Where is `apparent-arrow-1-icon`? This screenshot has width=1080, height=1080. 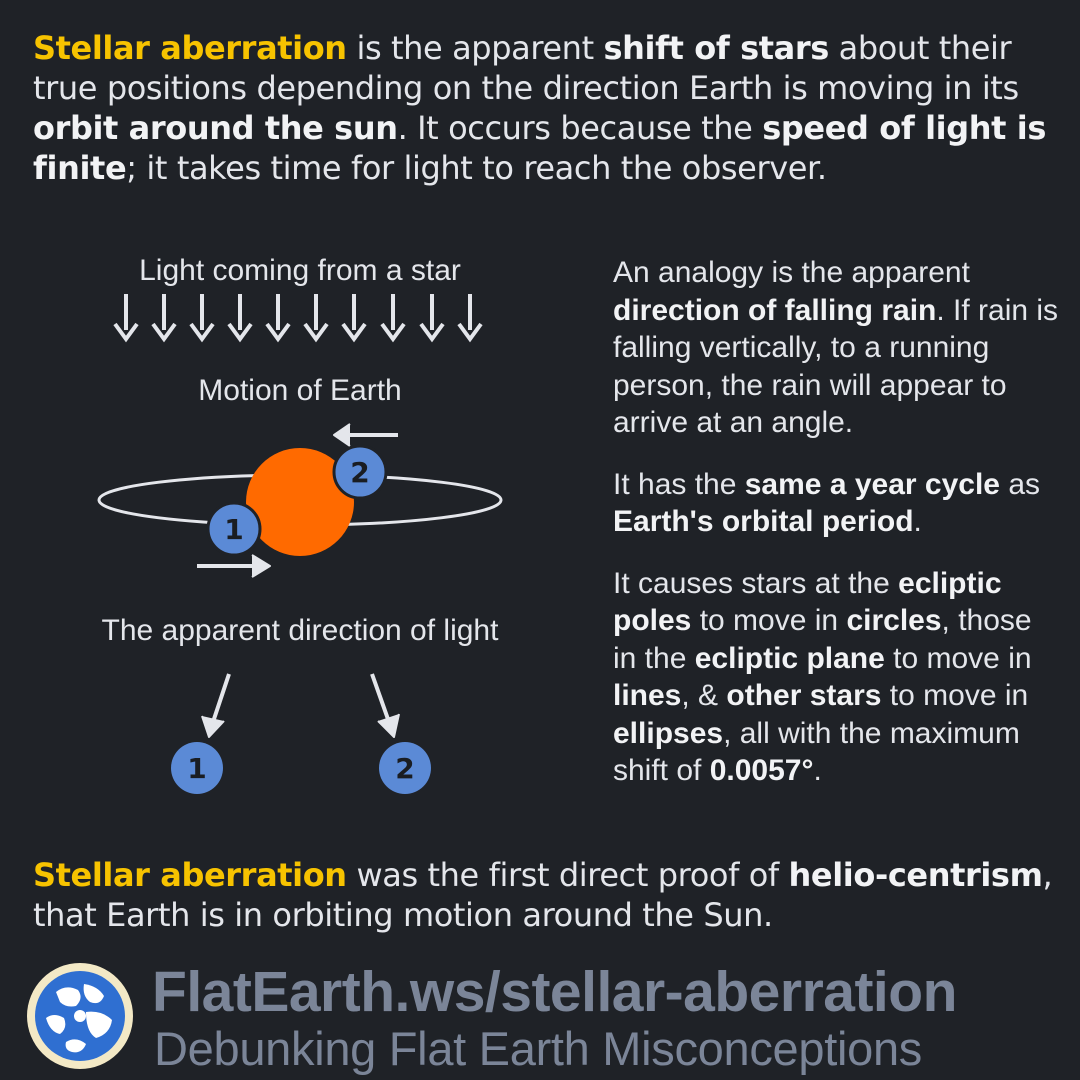 apparent-arrow-1-icon is located at coordinates (216, 705).